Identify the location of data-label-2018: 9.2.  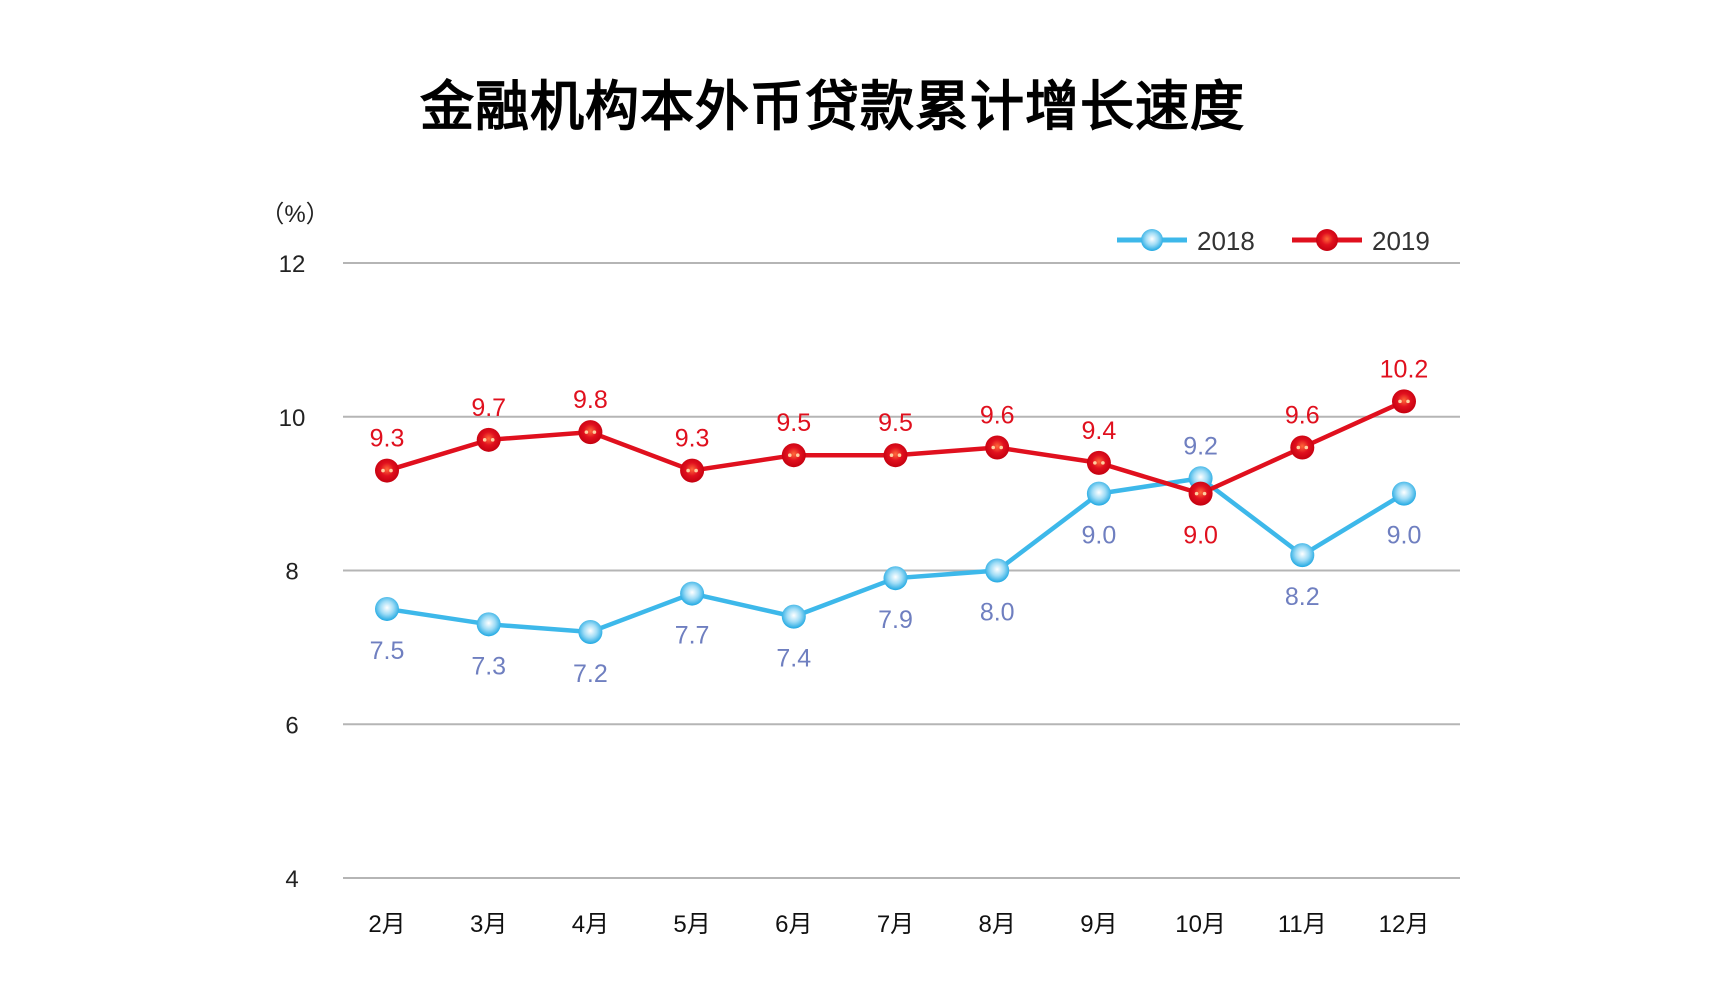
(1200, 446).